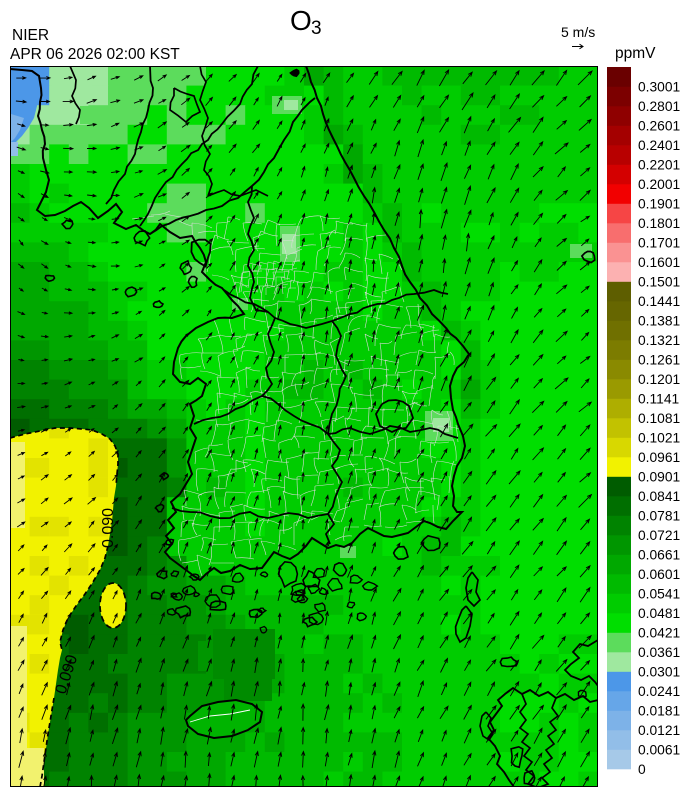  What do you see at coordinates (659, 320) in the screenshot?
I see `svg-text: 0.1381` at bounding box center [659, 320].